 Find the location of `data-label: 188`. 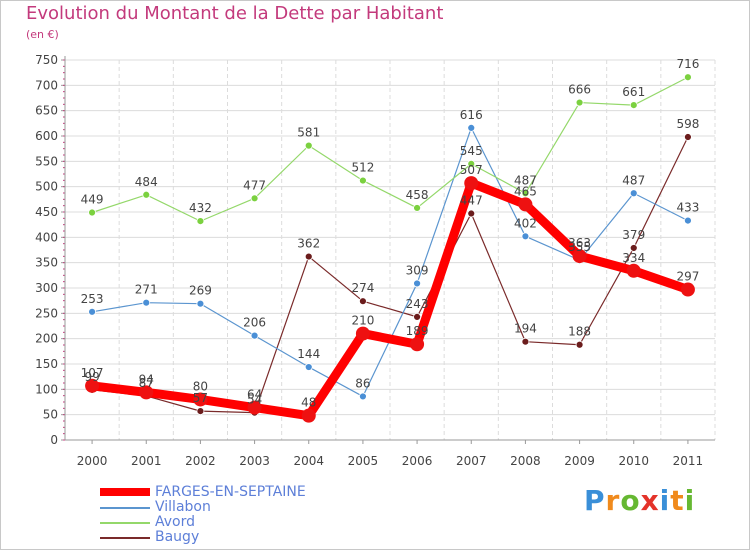

data-label: 188 is located at coordinates (579, 332).